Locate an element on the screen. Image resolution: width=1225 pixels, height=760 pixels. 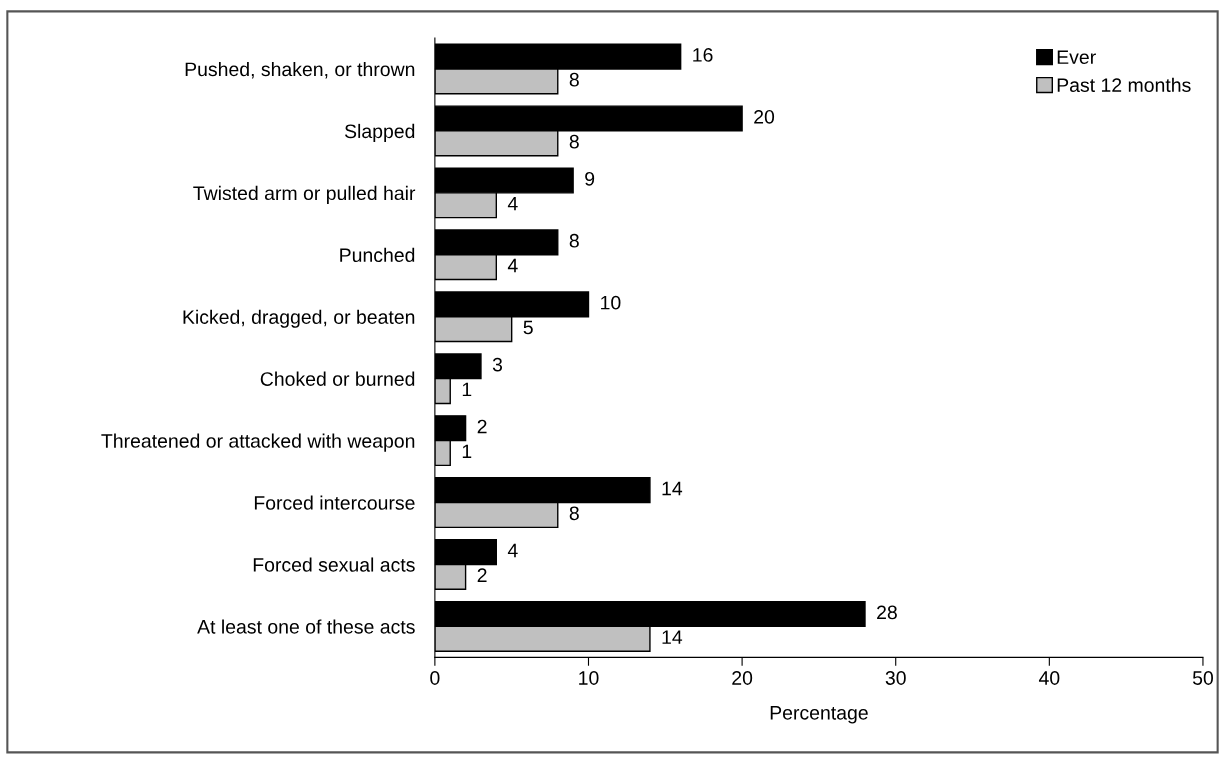
data-label: 9 is located at coordinates (590, 178).